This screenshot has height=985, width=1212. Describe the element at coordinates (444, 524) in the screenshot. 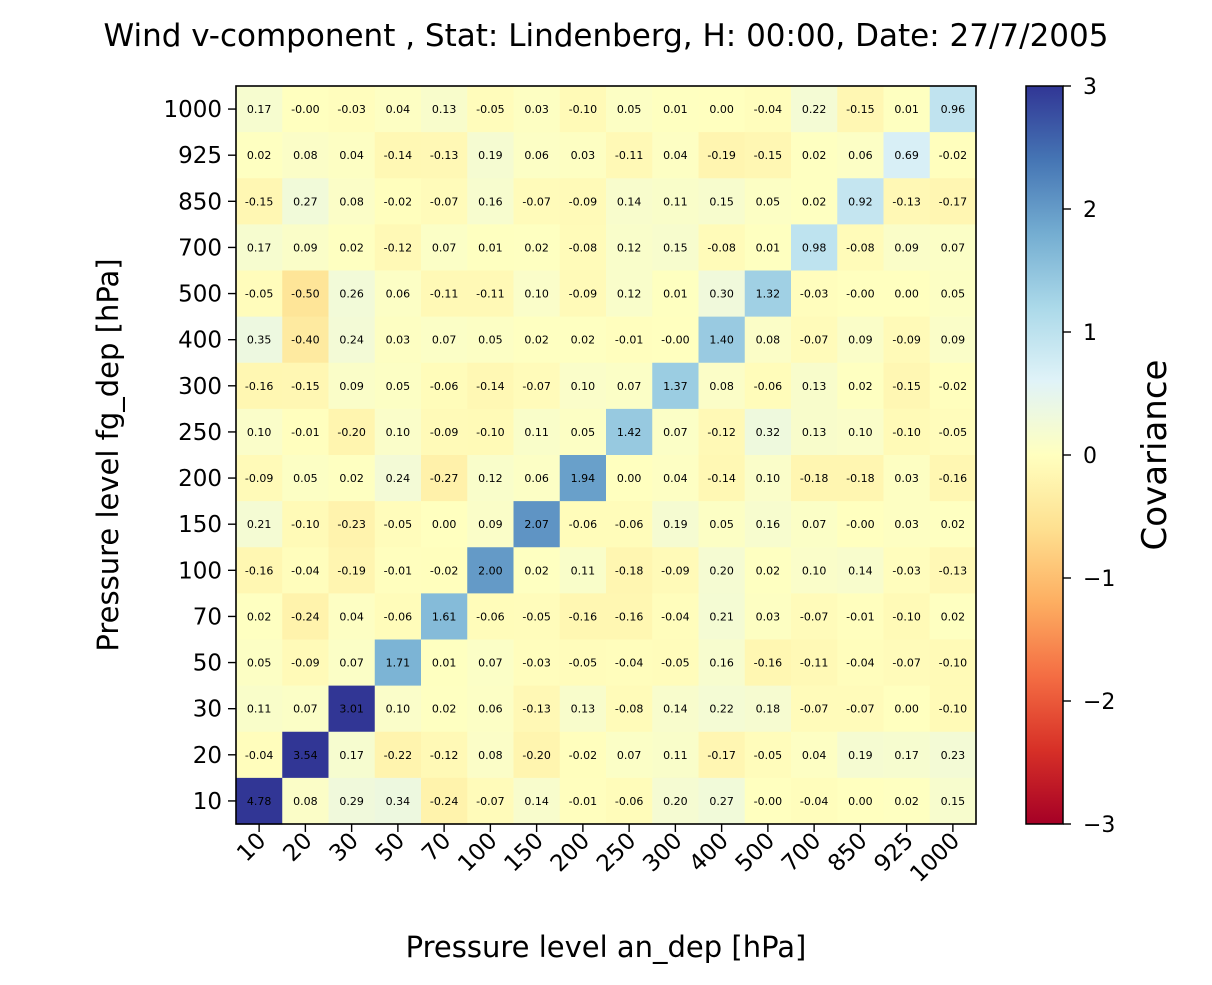

I see `cell-value-label: 0.00` at that location.